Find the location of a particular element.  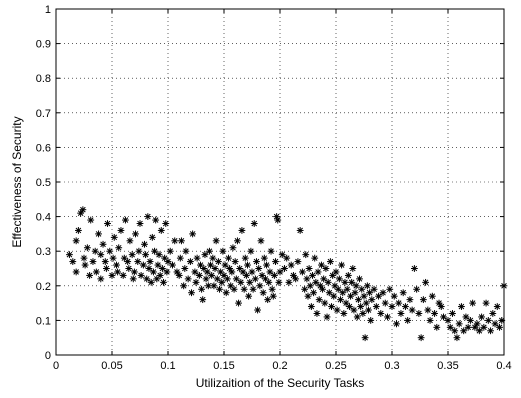

y-tick-label: 0.9 is located at coordinates (43, 45).